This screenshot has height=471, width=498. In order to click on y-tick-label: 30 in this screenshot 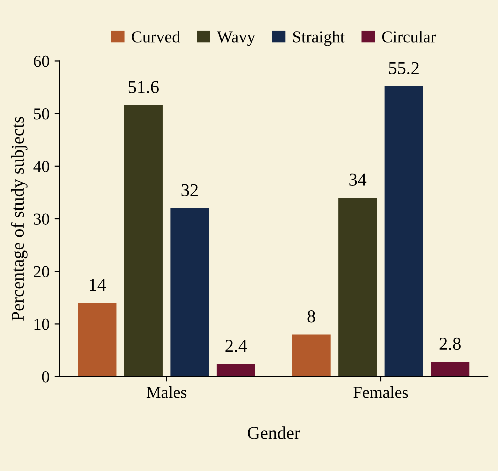, I will do `click(42, 219)`.